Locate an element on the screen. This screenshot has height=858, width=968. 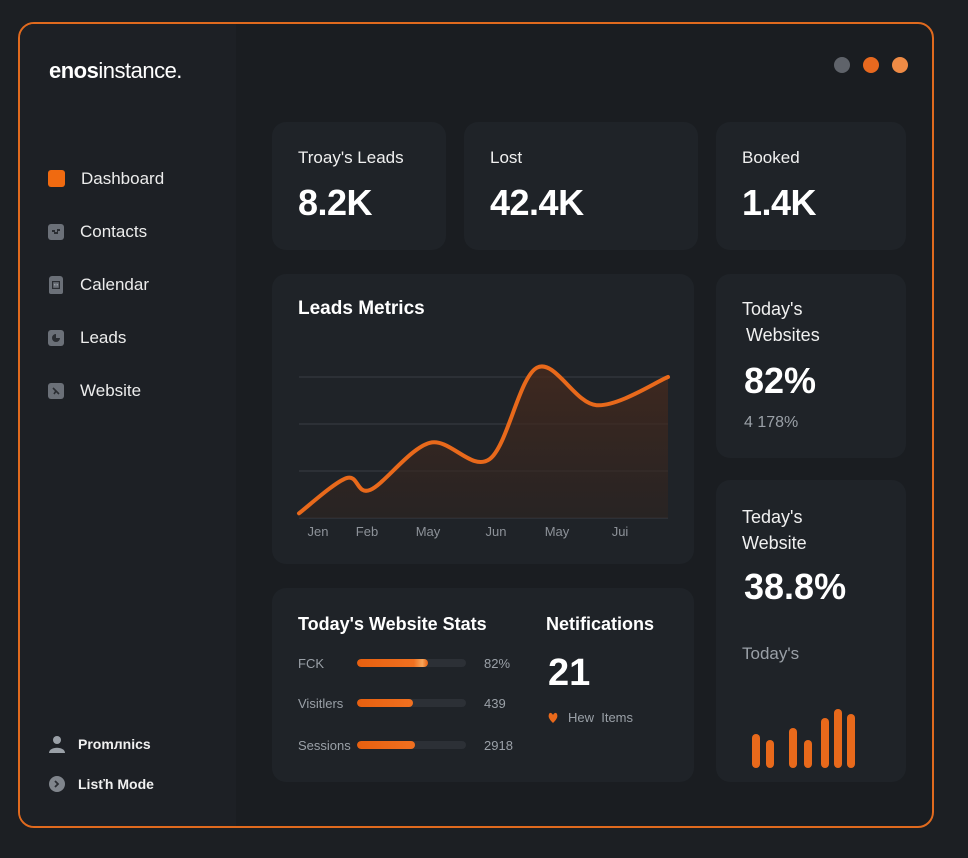
card-title: Teday's Website is located at coordinates (774, 530).